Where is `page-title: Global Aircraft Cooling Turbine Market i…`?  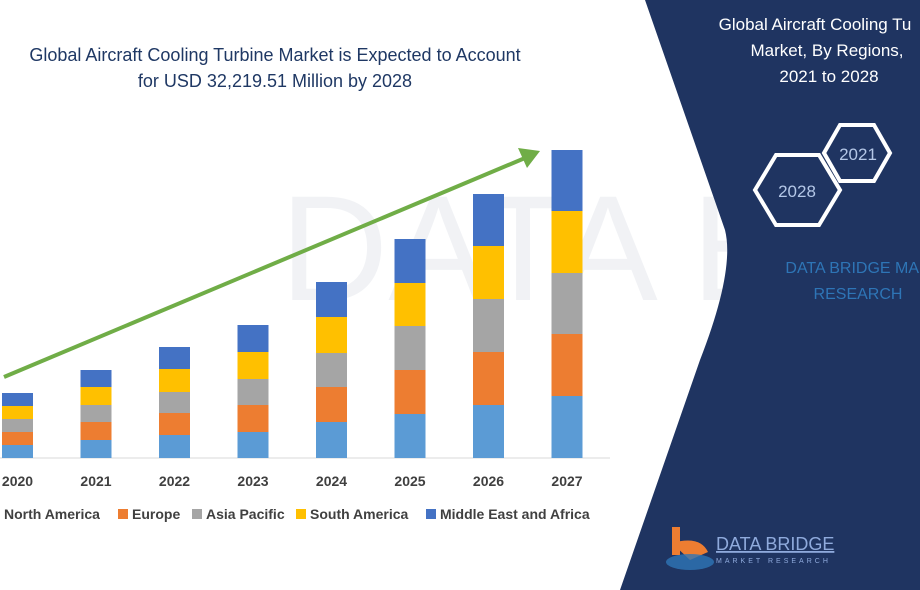
page-title: Global Aircraft Cooling Turbine Market i… is located at coordinates (274, 68).